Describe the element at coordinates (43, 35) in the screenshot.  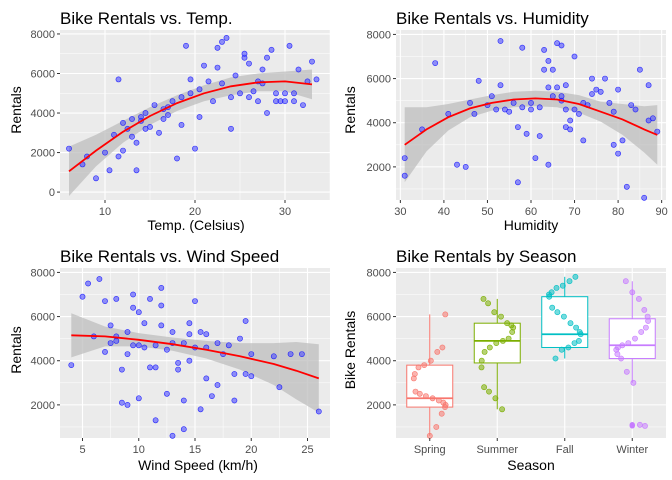
I see `y-tick-label-temp: 8000` at that location.